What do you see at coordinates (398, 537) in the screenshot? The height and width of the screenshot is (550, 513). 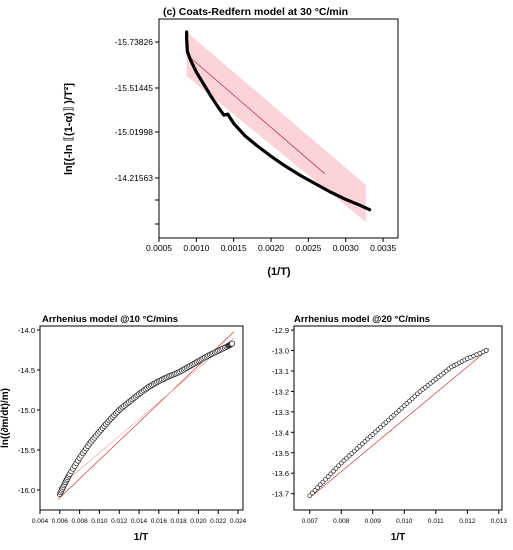 I see `arr20-x-label: 1/T` at bounding box center [398, 537].